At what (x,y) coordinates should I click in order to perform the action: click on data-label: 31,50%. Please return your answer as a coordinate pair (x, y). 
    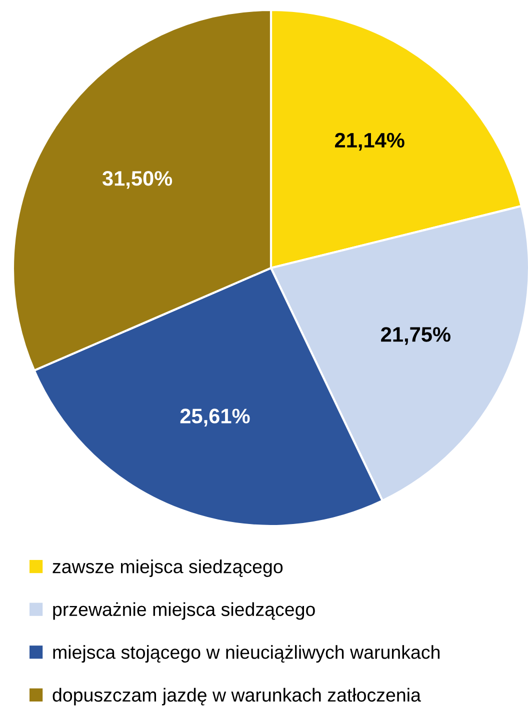
    Looking at the image, I should click on (137, 180).